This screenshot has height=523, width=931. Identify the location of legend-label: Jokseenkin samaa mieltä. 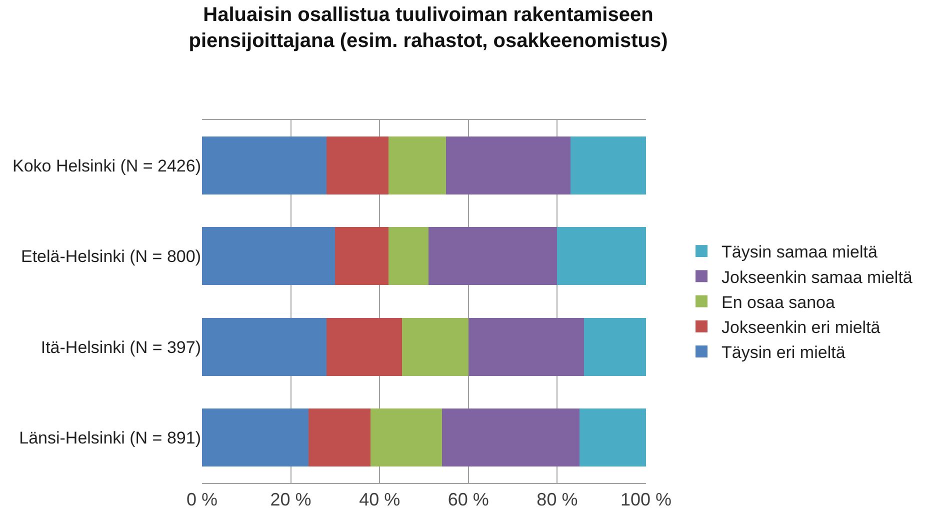
(817, 277).